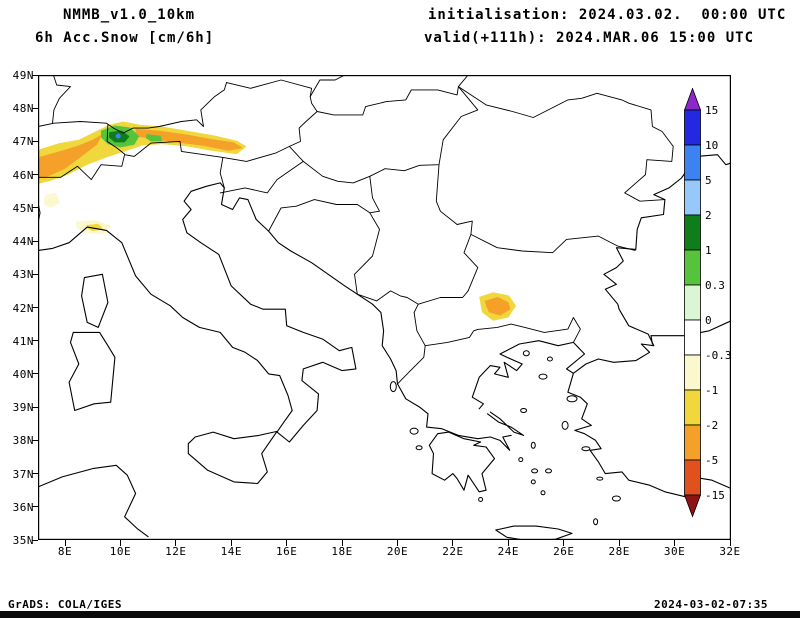 The width and height of the screenshot is (800, 618). Describe the element at coordinates (708, 215) in the screenshot. I see `colorbar-label: 2` at that location.